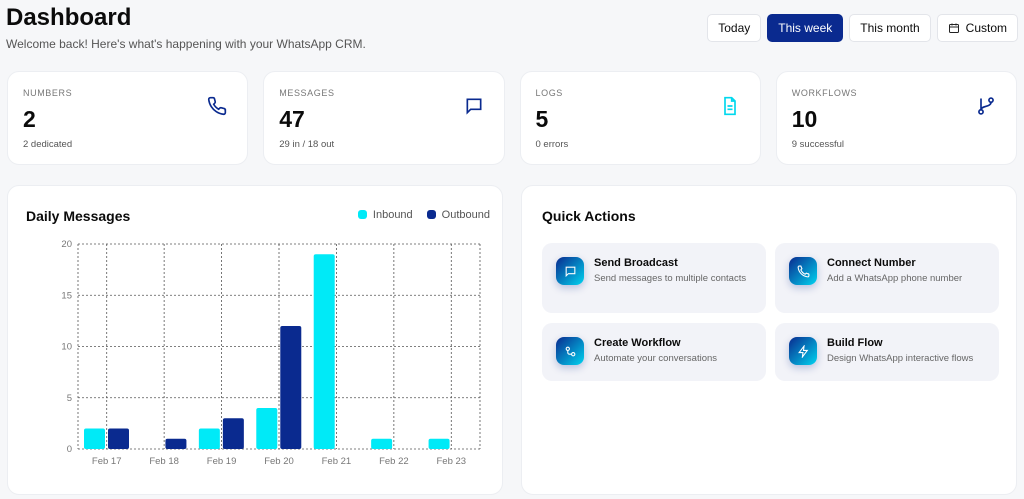 The image size is (1024, 499). I want to click on page-title: Dashboard, so click(69, 17).